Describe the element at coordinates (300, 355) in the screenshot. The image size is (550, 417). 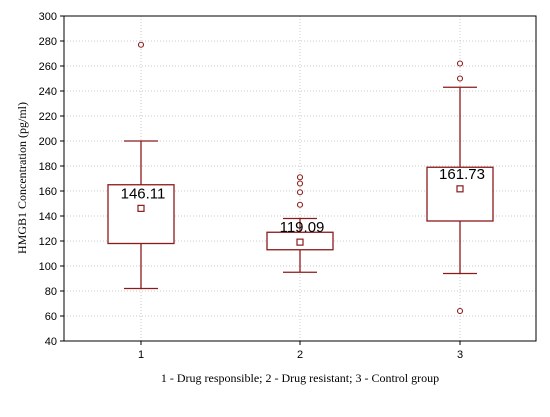
I see `x-tick-label: 2` at that location.